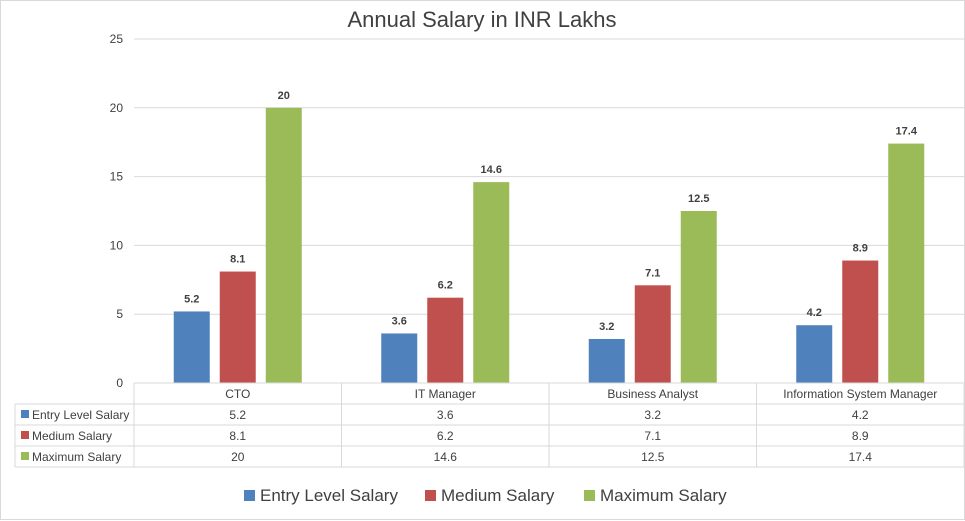 This screenshot has width=965, height=521. What do you see at coordinates (663, 495) in the screenshot?
I see `legend-label: Maximum Salary` at bounding box center [663, 495].